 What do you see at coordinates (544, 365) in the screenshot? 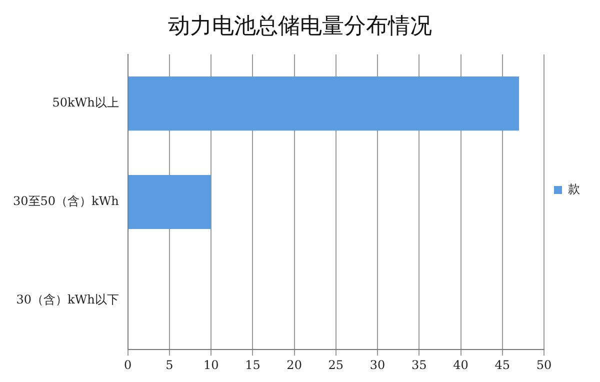
I see `x-tick-label: 50` at bounding box center [544, 365].